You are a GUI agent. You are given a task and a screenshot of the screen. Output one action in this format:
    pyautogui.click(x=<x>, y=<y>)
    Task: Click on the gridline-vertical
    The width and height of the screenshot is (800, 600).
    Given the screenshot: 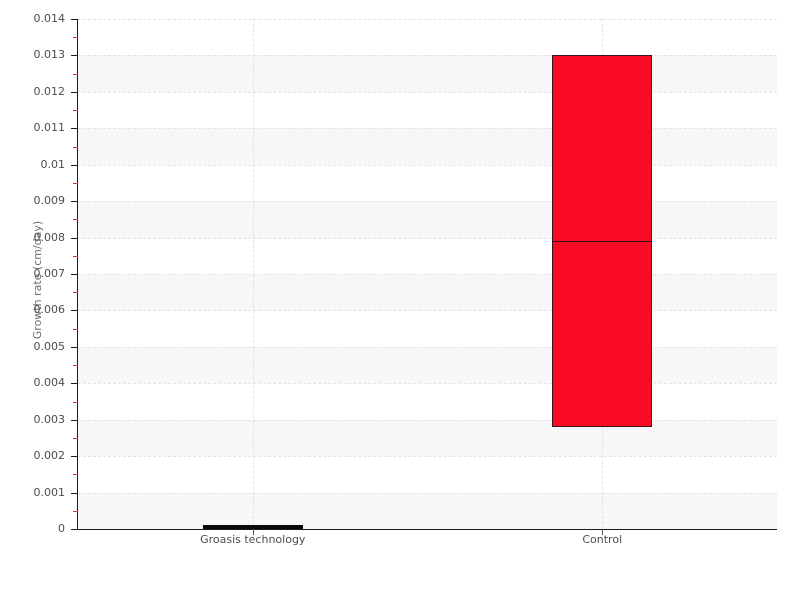 What is the action you would take?
    pyautogui.click(x=253, y=274)
    